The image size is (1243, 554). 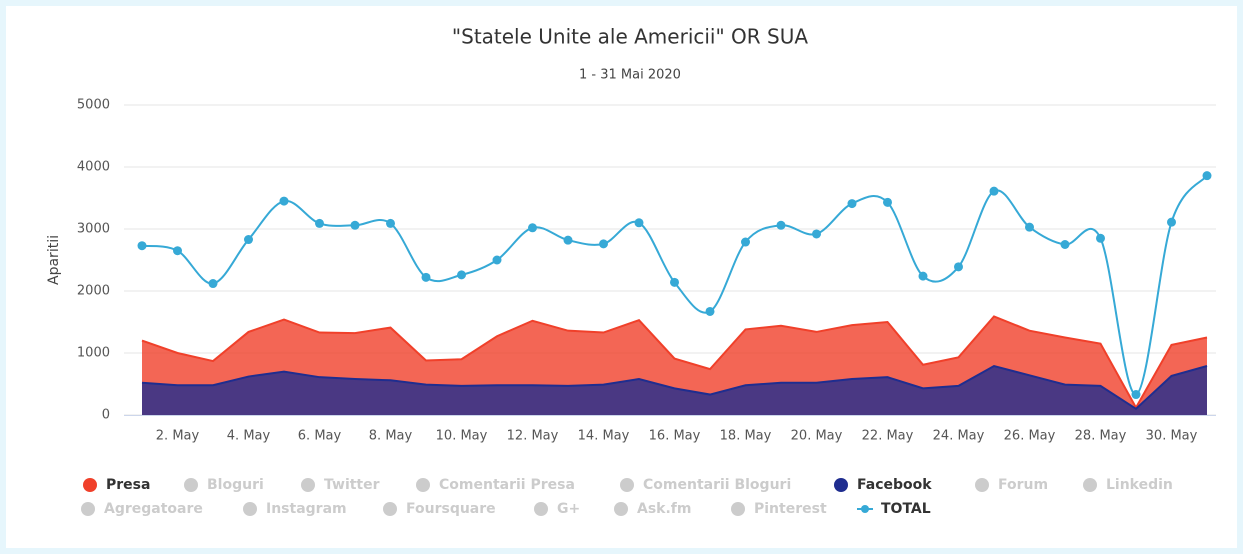 I want to click on x-tick-label: 12. May, so click(x=533, y=436).